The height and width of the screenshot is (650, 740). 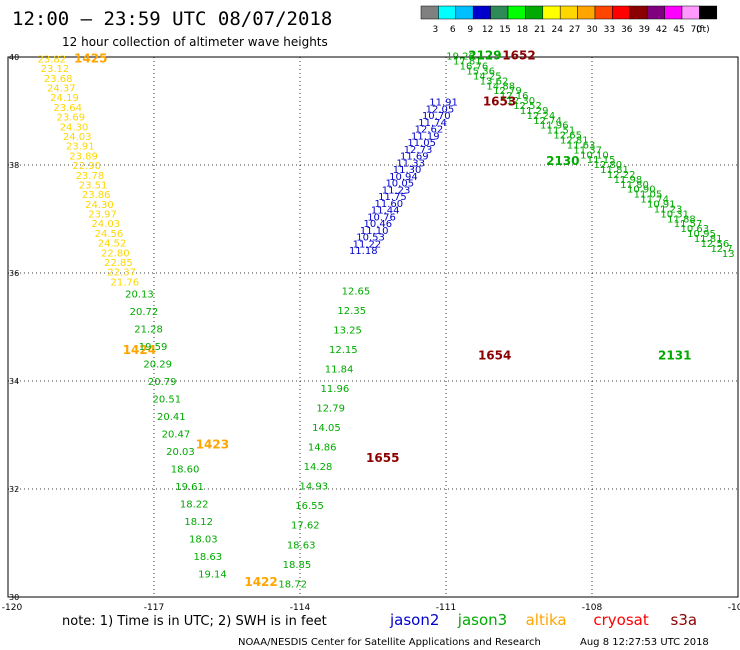 What do you see at coordinates (436, 116) in the screenshot?
I see `swh-value: 10.70` at bounding box center [436, 116].